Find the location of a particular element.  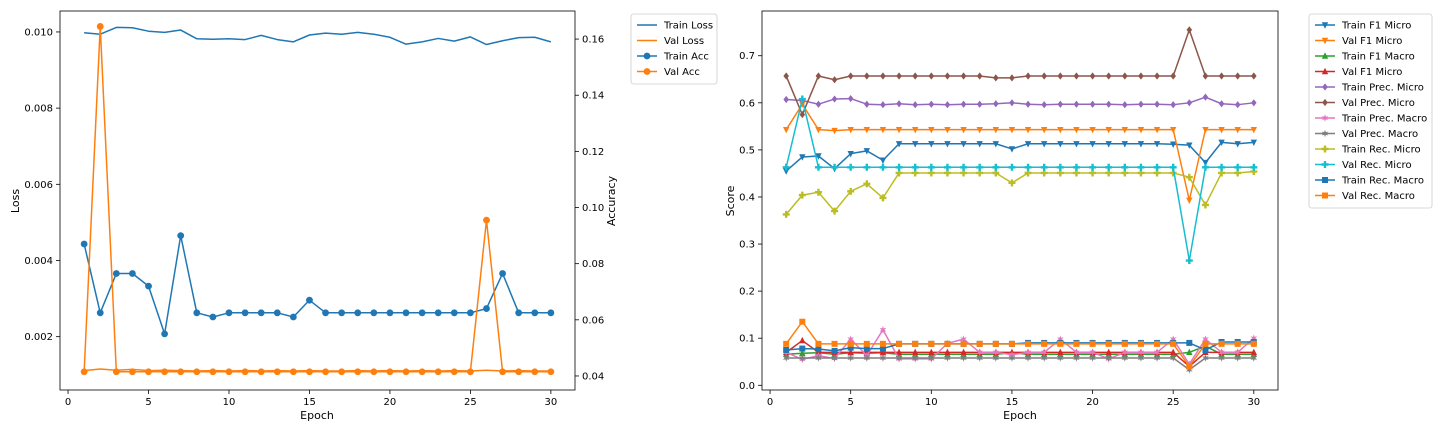

legend-item-train-acc: Train Acc is located at coordinates (673, 57).